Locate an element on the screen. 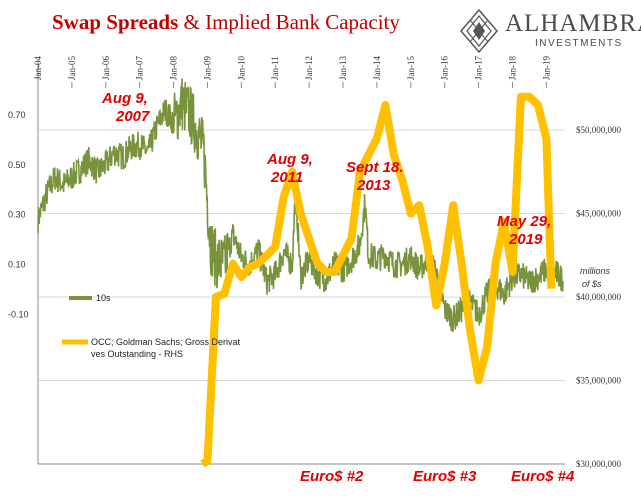  x-tick-label: Jan-19 is located at coordinates (546, 68).